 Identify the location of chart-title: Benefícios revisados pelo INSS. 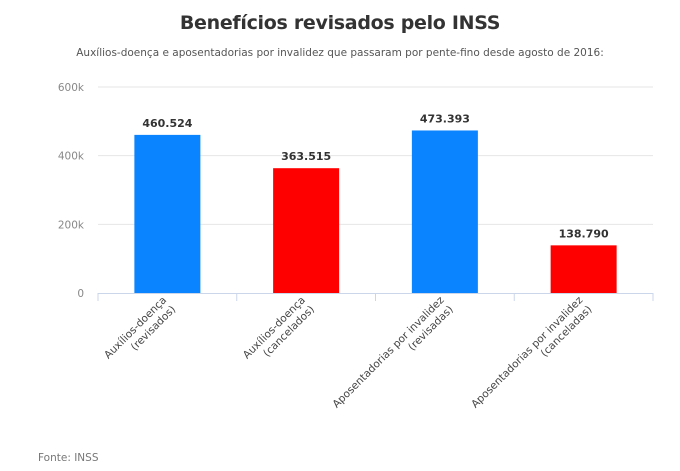
(340, 23).